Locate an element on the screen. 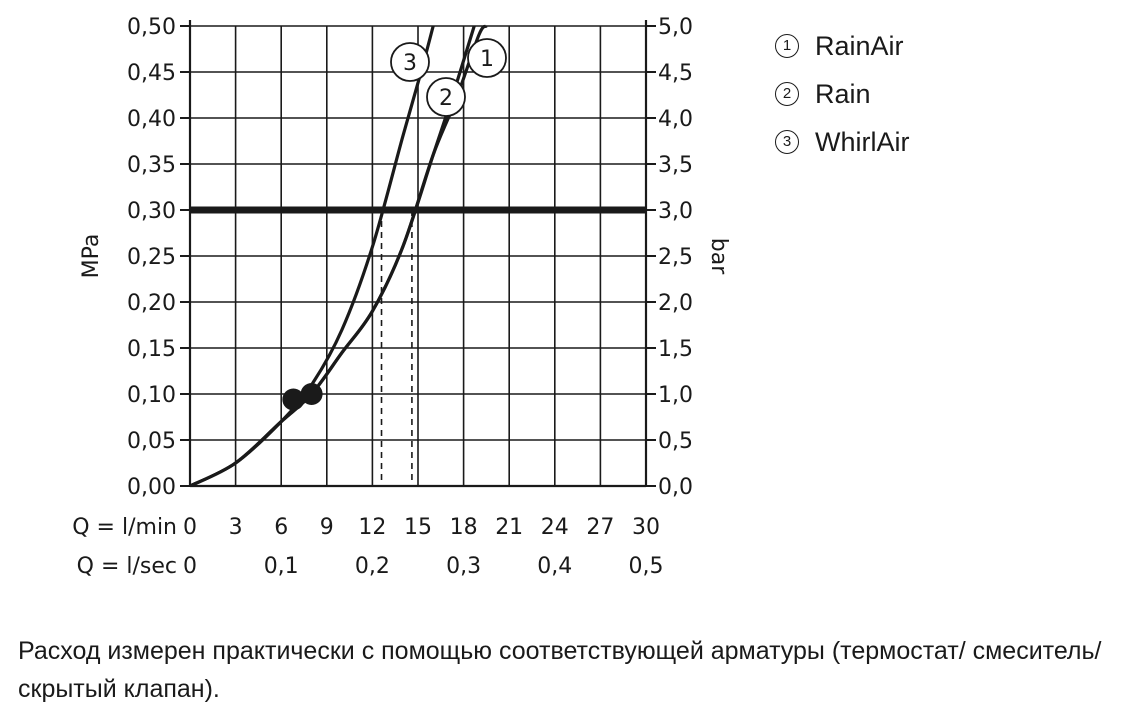 The height and width of the screenshot is (716, 1132). y-right-tick-label: 2,0 is located at coordinates (675, 303).